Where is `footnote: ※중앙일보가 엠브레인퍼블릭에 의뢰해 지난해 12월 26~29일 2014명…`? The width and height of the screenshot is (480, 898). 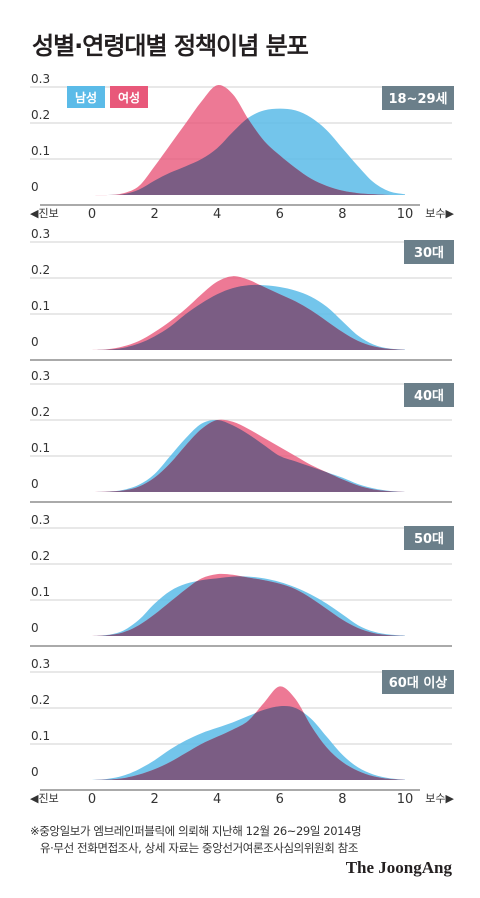
footnote: ※중앙일보가 엠브레인퍼블릭에 의뢰해 지난해 12월 26~29일 2014명… is located at coordinates (196, 840).